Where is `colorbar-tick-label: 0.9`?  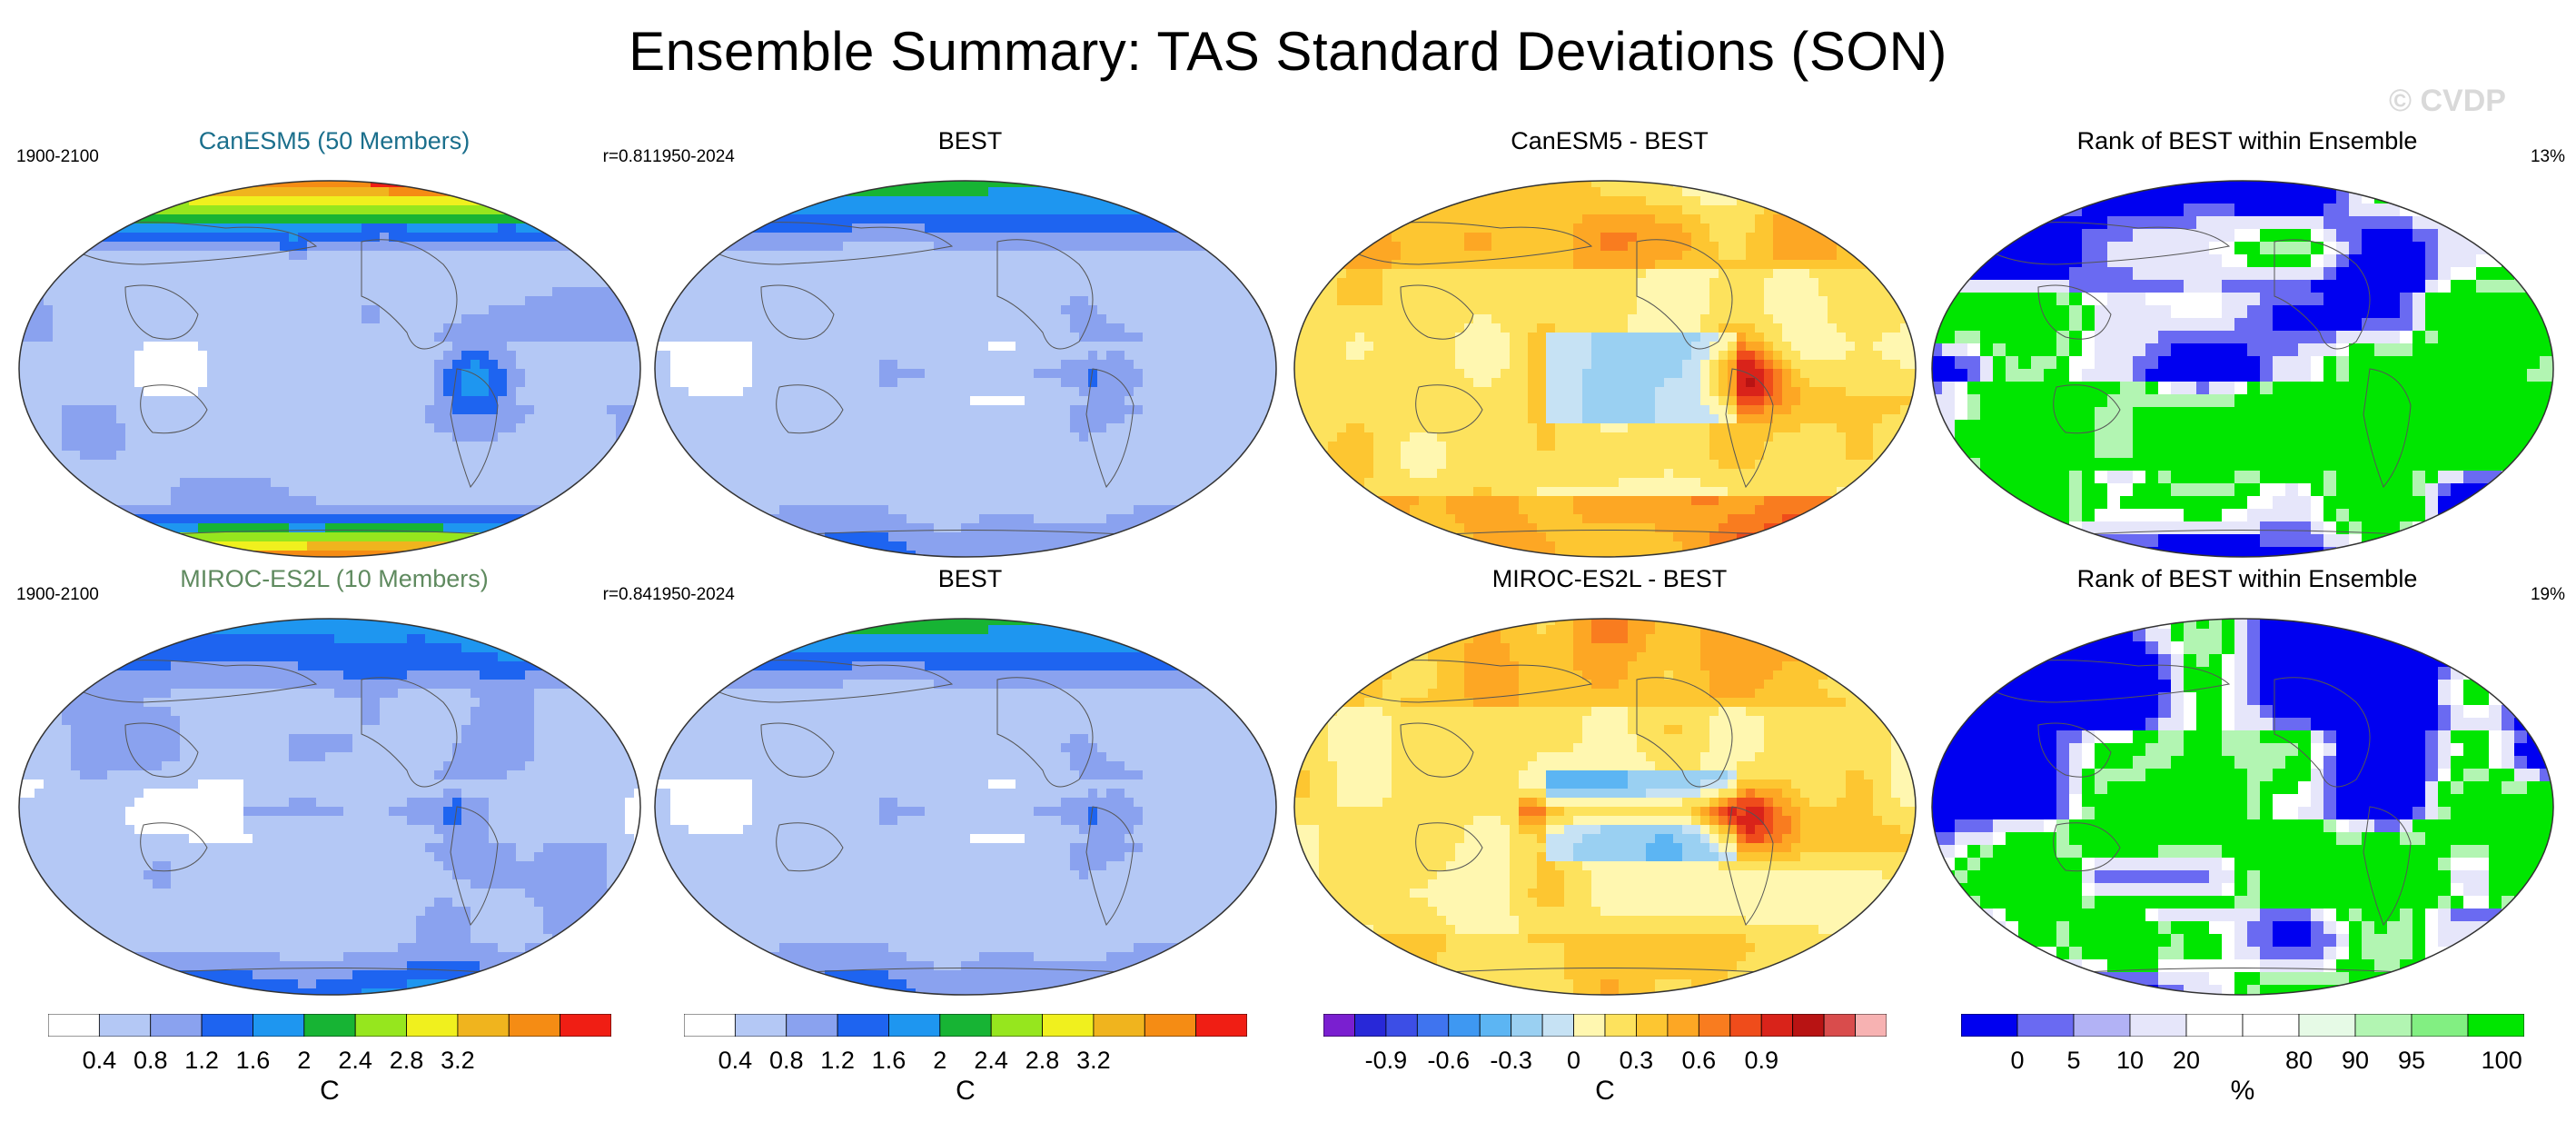 colorbar-tick-label: 0.9 is located at coordinates (1761, 1061).